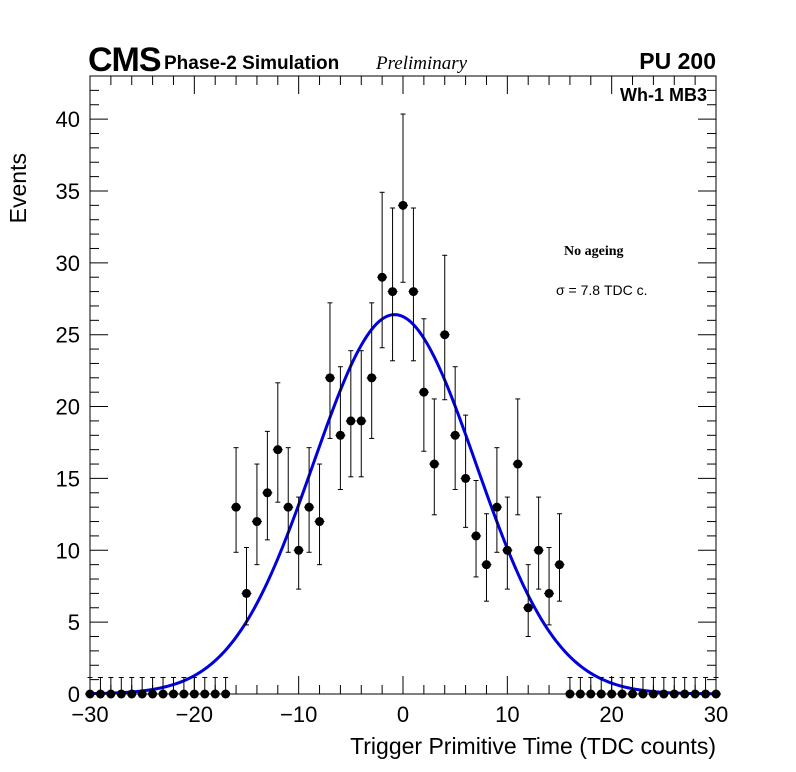 The image size is (796, 772). I want to click on y-tick-label: 20, so click(68, 407).